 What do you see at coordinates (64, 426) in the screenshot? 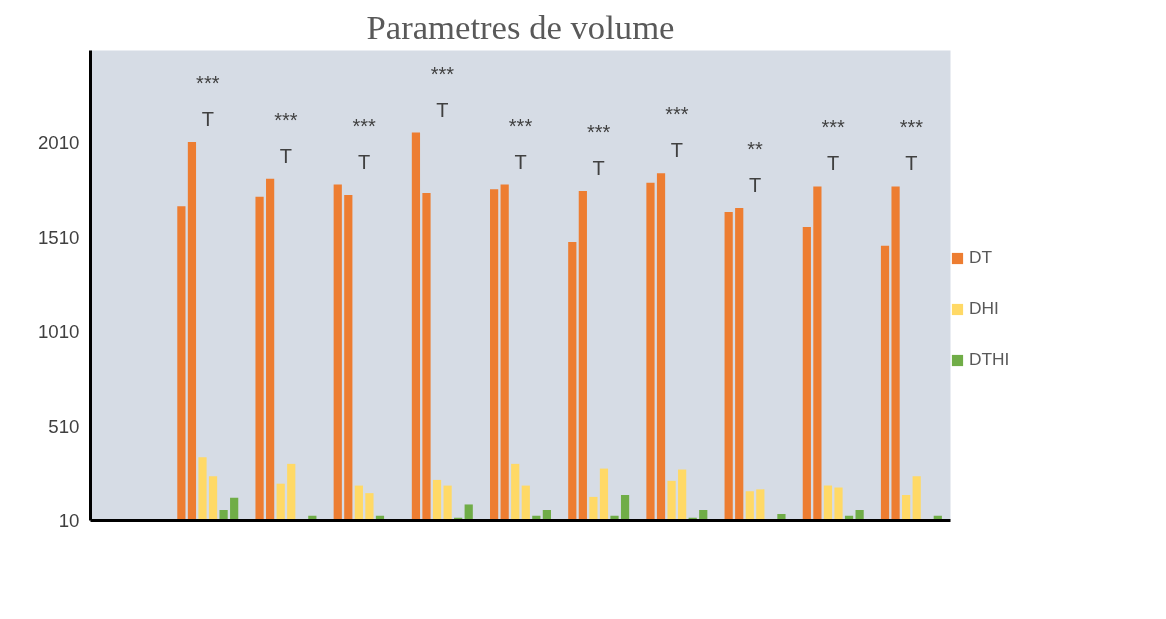
I see `y-tick-label: 510` at bounding box center [64, 426].